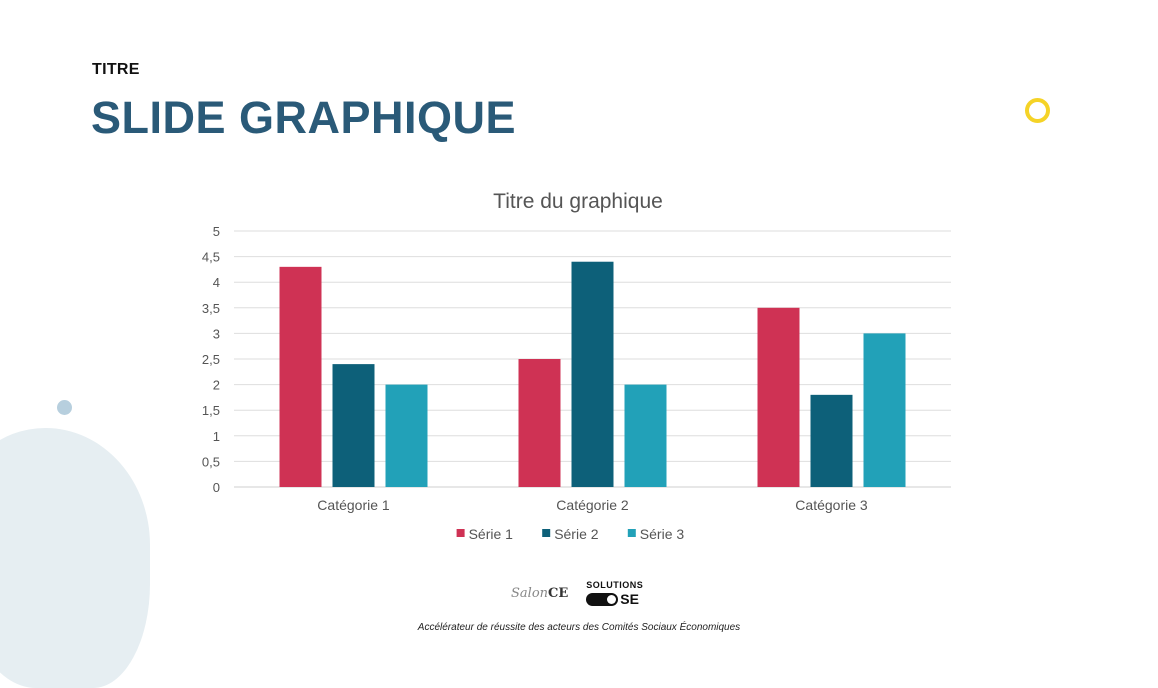  What do you see at coordinates (211, 359) in the screenshot?
I see `y-tick-label: 2,5` at bounding box center [211, 359].